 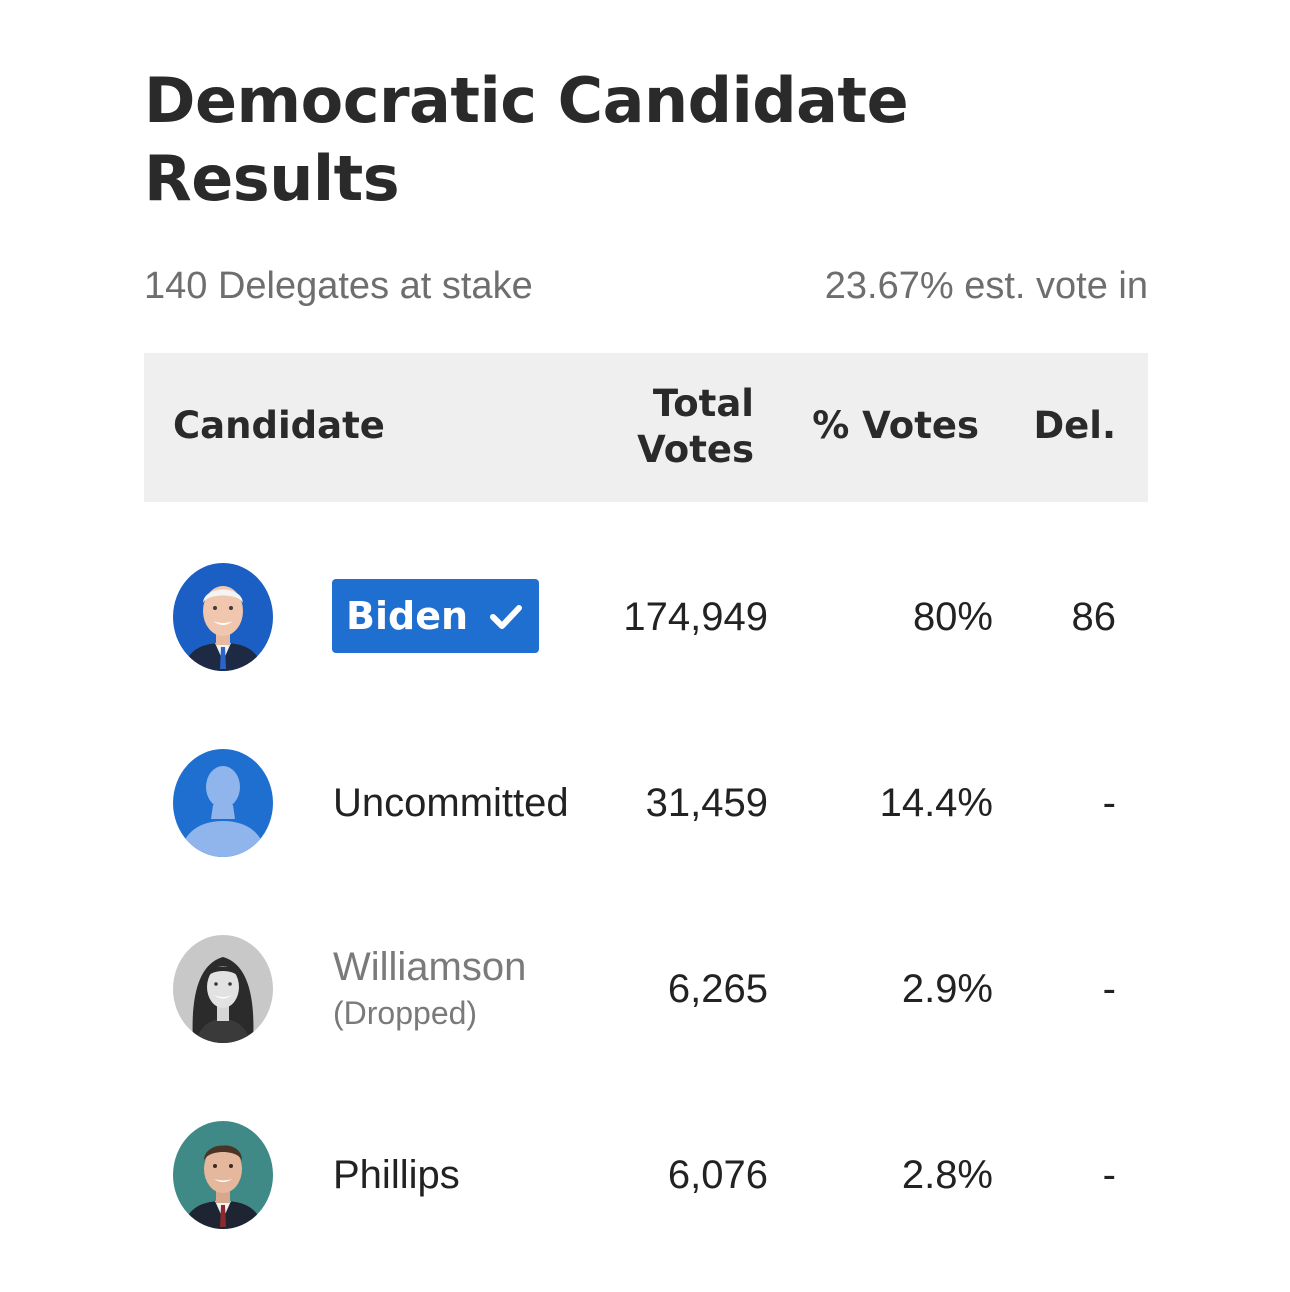 I want to click on pct-votes: 14.4%, so click(x=936, y=803).